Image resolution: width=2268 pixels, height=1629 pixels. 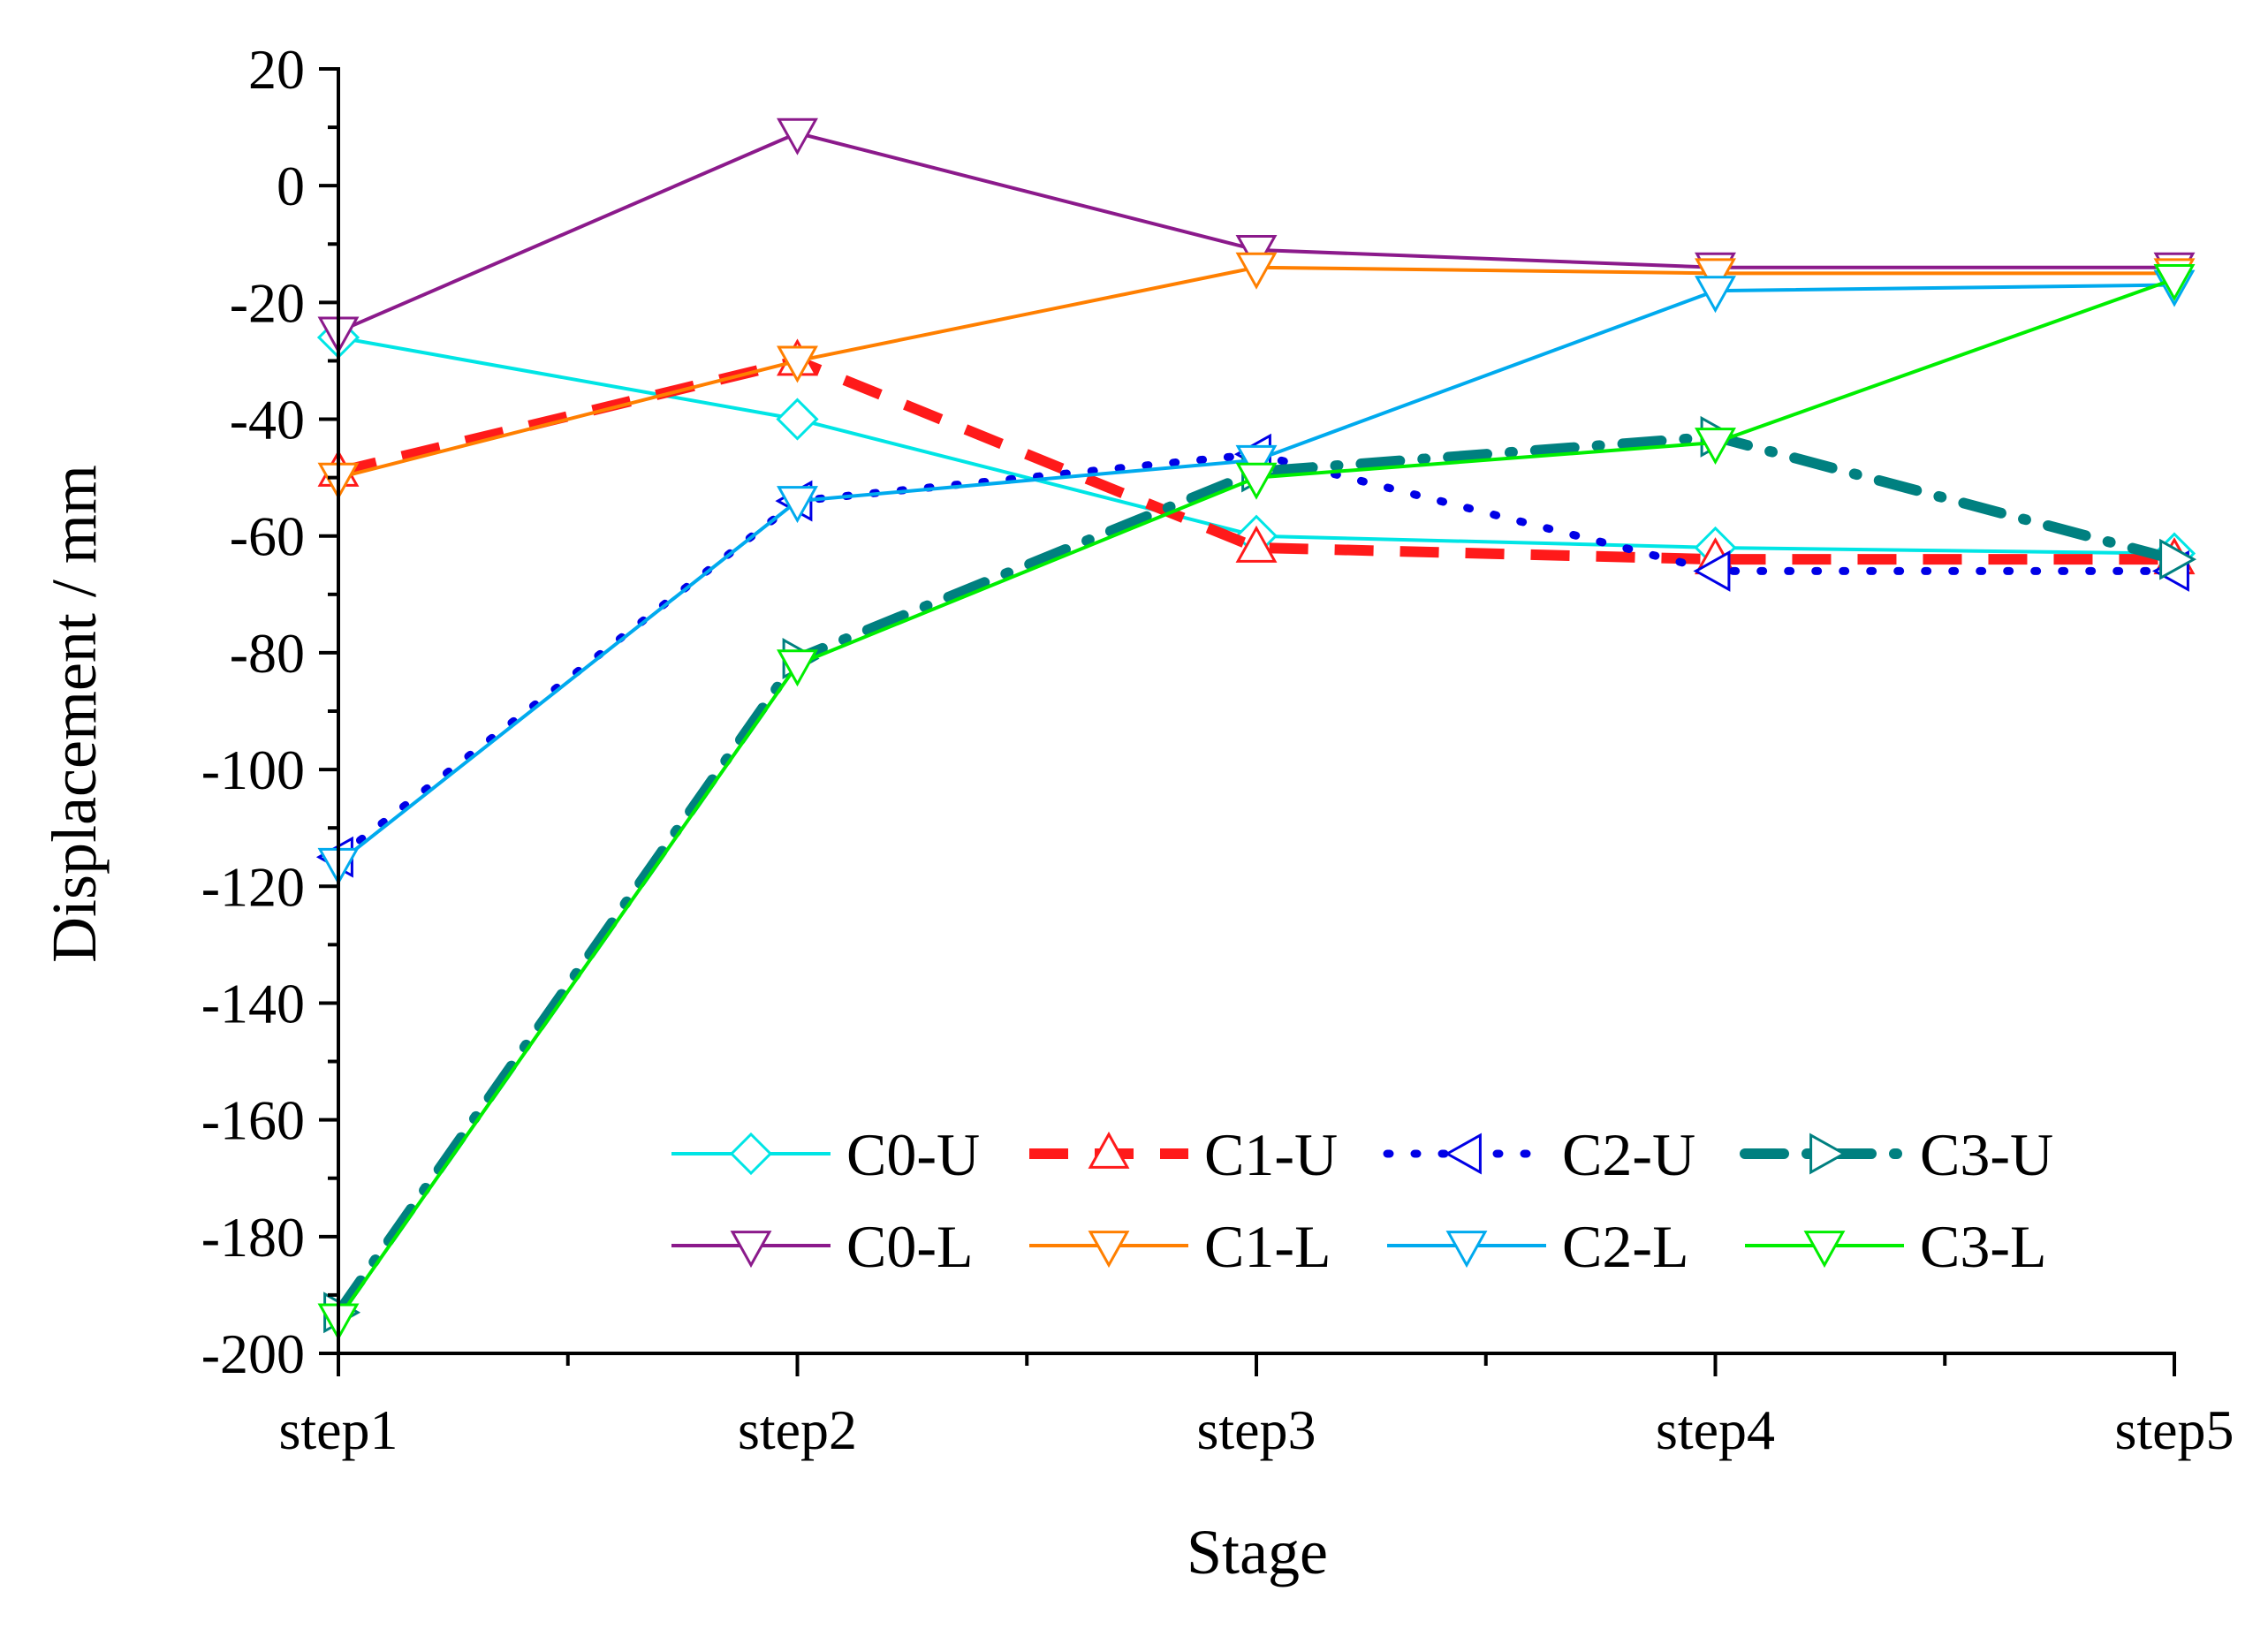 What do you see at coordinates (797, 668) in the screenshot?
I see `data-point-c3-l-step2` at bounding box center [797, 668].